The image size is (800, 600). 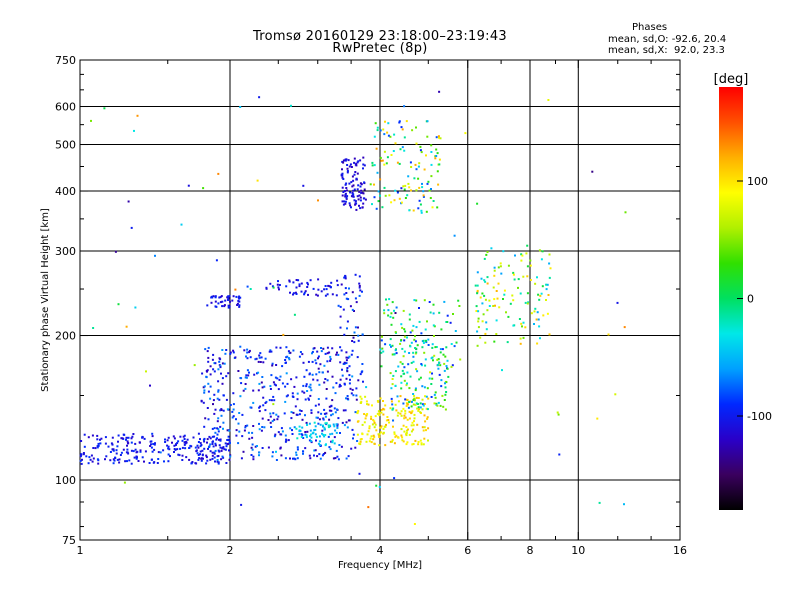 What do you see at coordinates (45, 300) in the screenshot?
I see `y-axis-label: Stationary phase Virtual Height [km]` at bounding box center [45, 300].